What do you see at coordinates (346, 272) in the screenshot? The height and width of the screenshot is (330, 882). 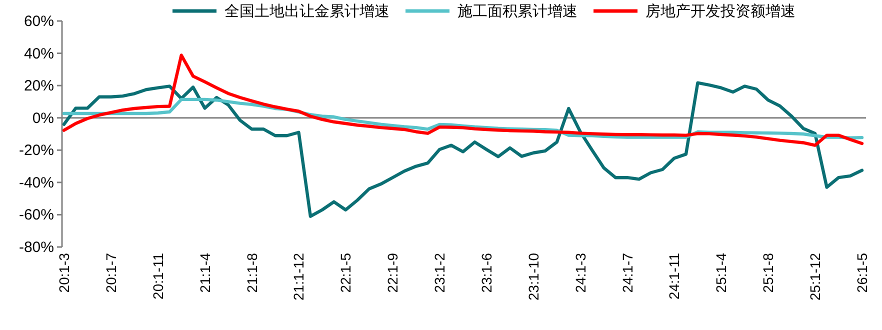 I see `x-tick-label: 22:1-5` at bounding box center [346, 272].